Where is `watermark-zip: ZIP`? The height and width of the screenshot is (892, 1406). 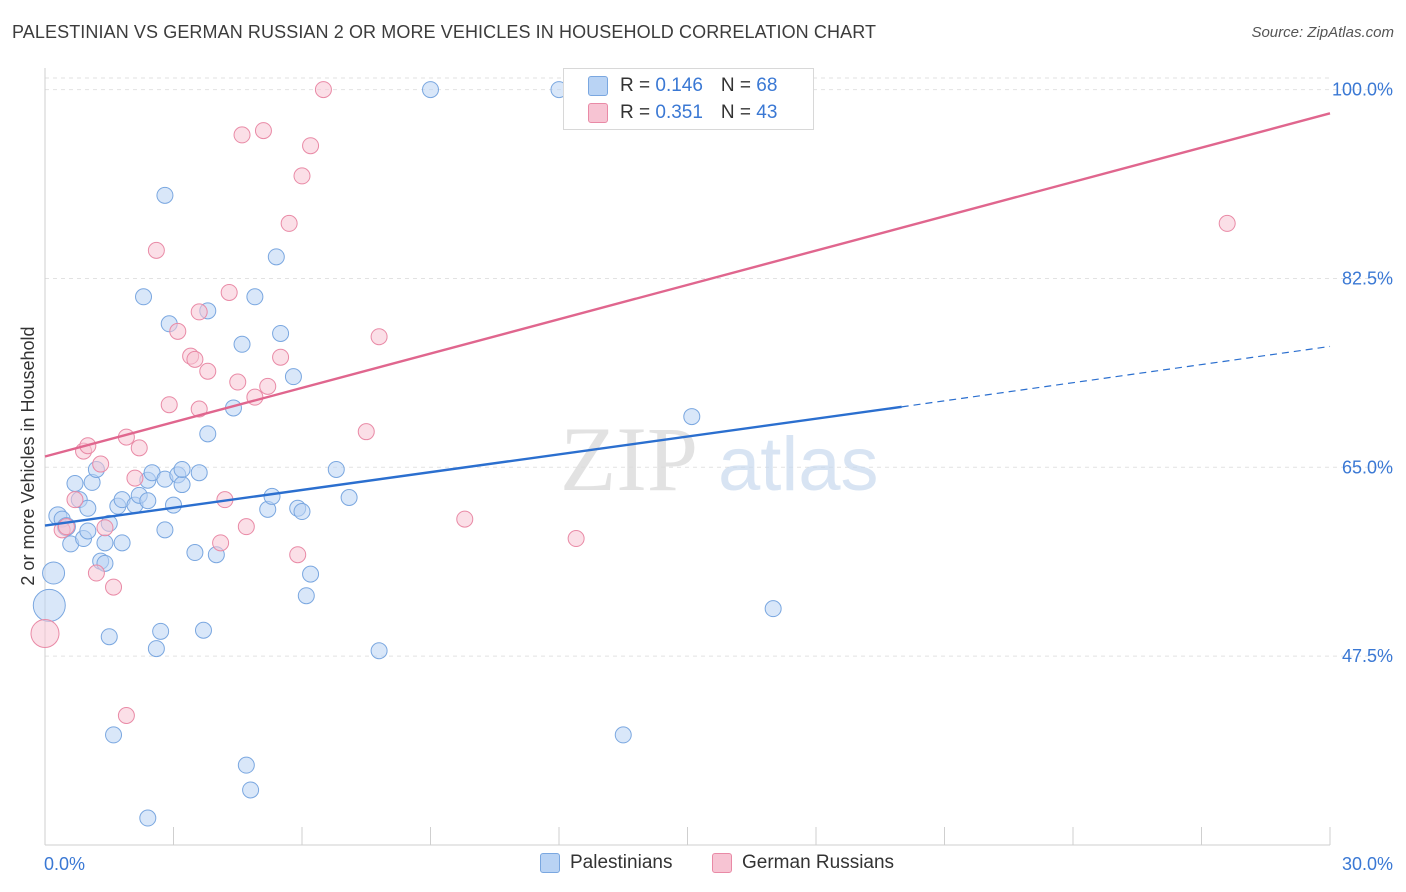
watermark-zip: ZIP is located at coordinates (629, 459).